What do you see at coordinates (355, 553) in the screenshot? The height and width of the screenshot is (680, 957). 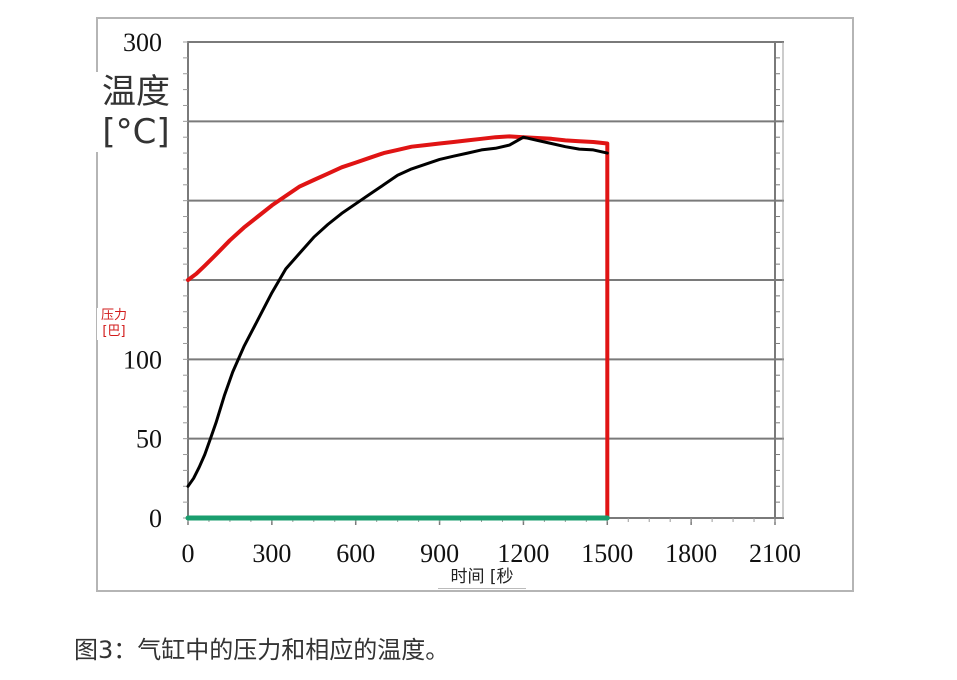 I see `x-tick-label-600: 600` at bounding box center [355, 553].